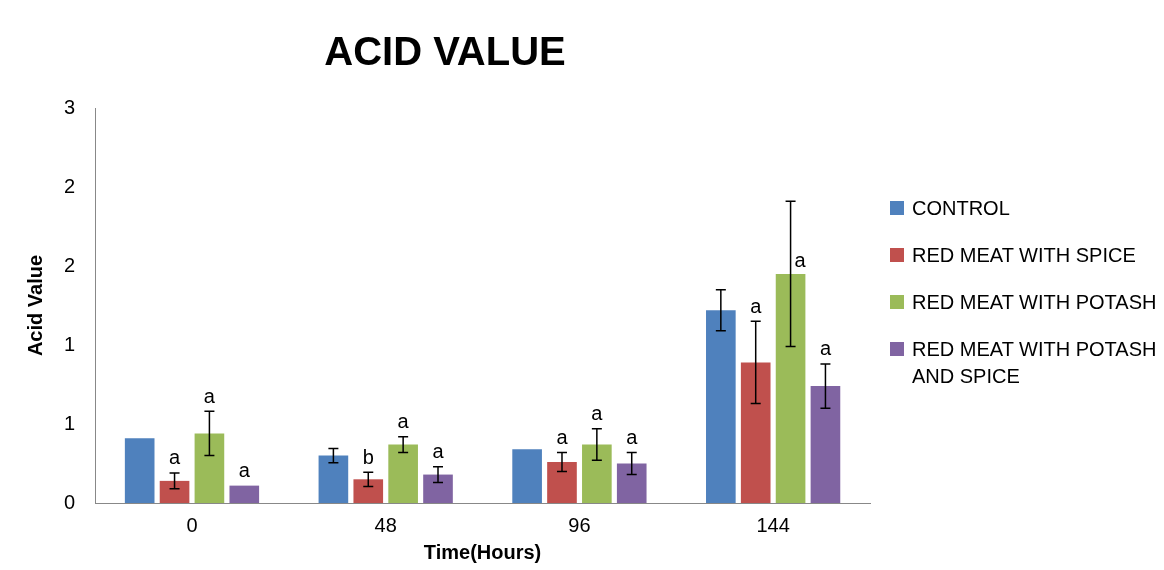 Image resolution: width=1164 pixels, height=570 pixels. What do you see at coordinates (579, 524) in the screenshot?
I see `x-tick-label: 96` at bounding box center [579, 524].